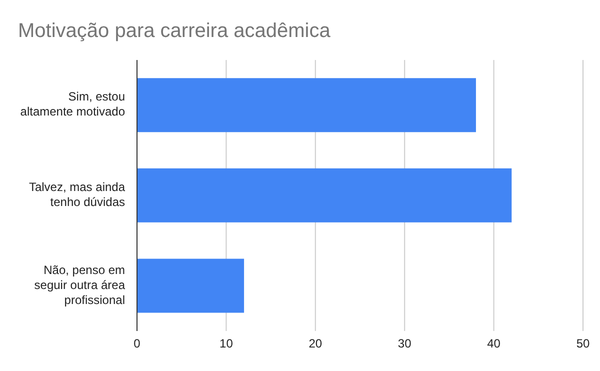 The height and width of the screenshot is (371, 600). What do you see at coordinates (315, 343) in the screenshot?
I see `x-tick-label: 20` at bounding box center [315, 343].